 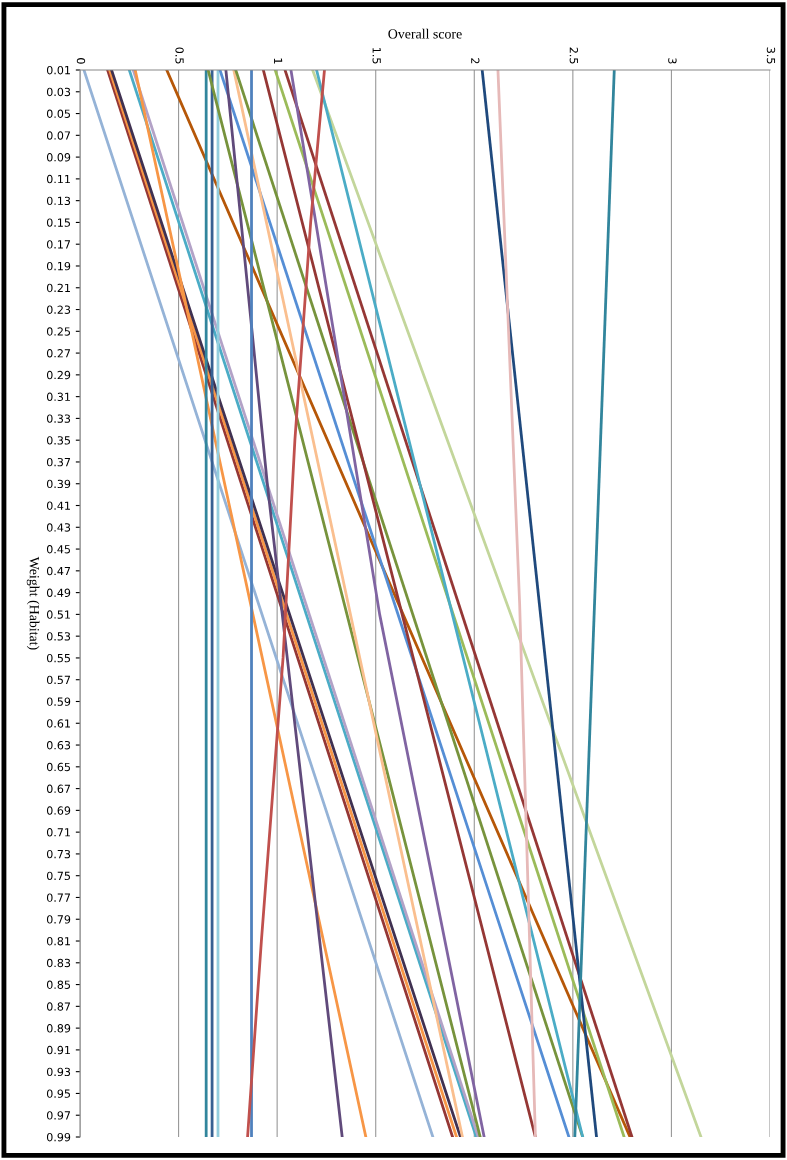 What do you see at coordinates (179, 55) in the screenshot?
I see `x-tick-label: 0.5` at bounding box center [179, 55].